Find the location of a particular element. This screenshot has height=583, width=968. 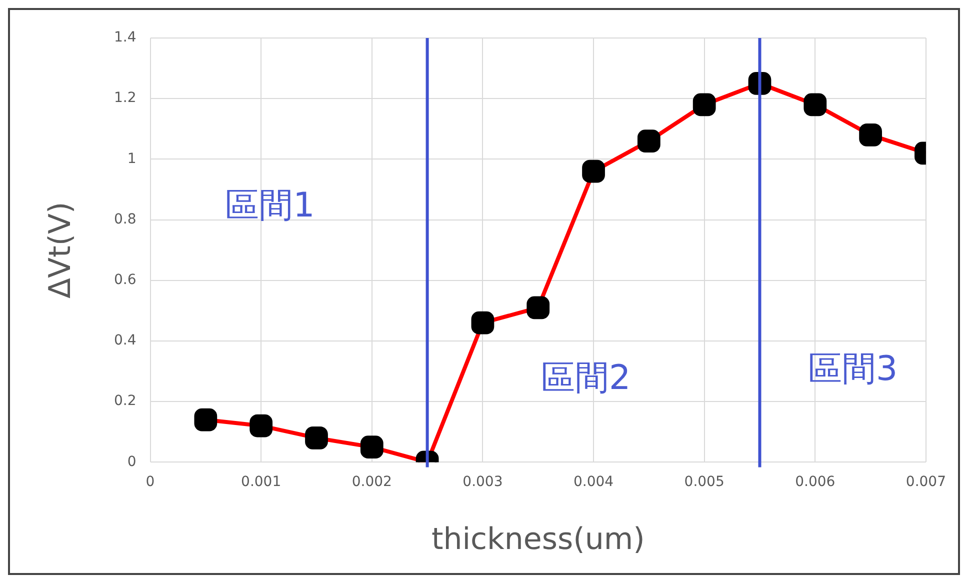

y-tick-label: 1.2 is located at coordinates (125, 98).